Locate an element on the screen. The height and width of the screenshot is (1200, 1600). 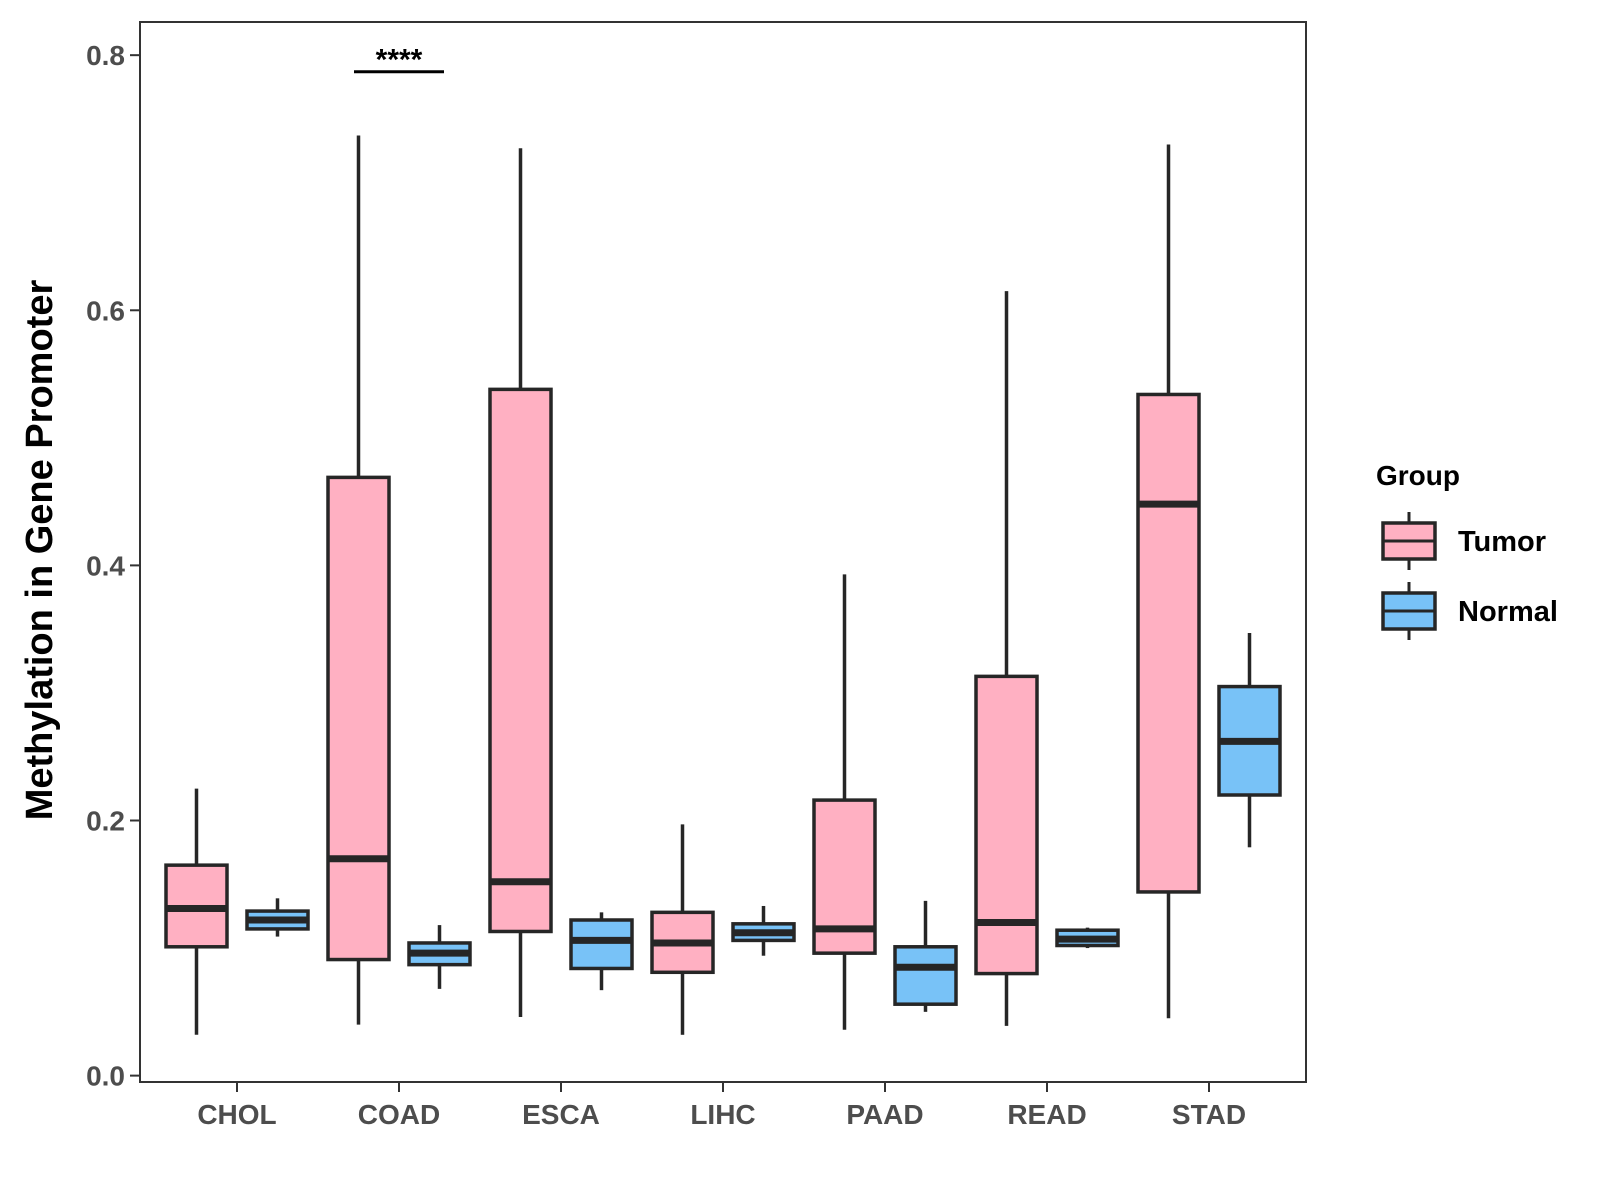
legend: Group Tumor Normal is located at coordinates (1467, 550).